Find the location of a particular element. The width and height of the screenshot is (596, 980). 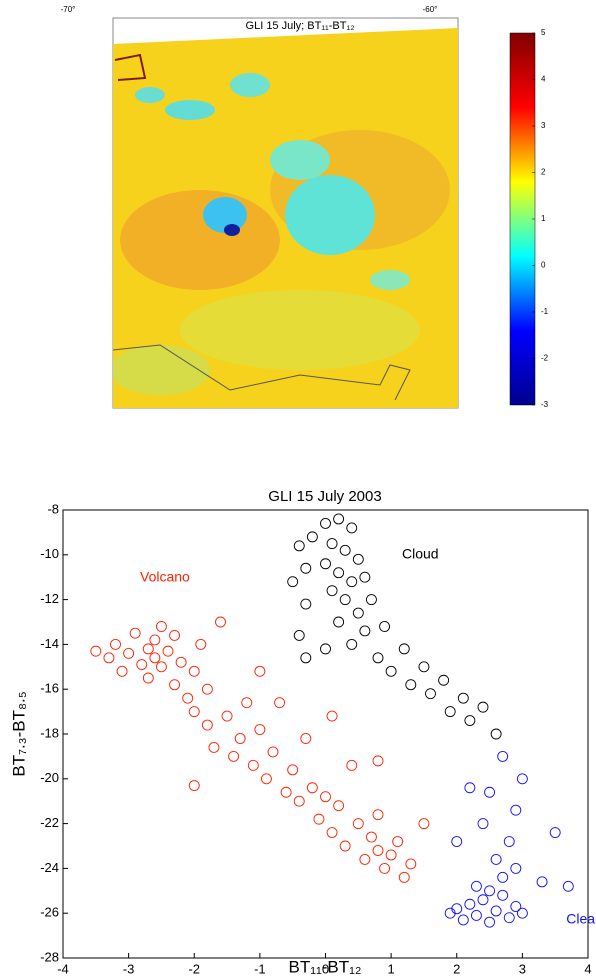

colorbar-tick-label: -1 is located at coordinates (545, 311).